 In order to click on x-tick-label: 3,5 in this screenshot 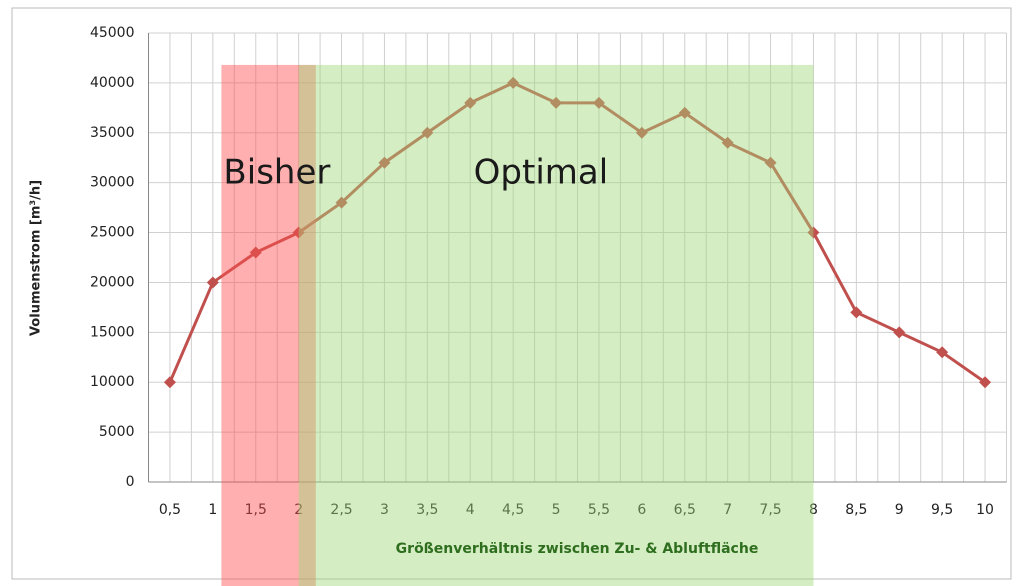, I will do `click(427, 510)`.